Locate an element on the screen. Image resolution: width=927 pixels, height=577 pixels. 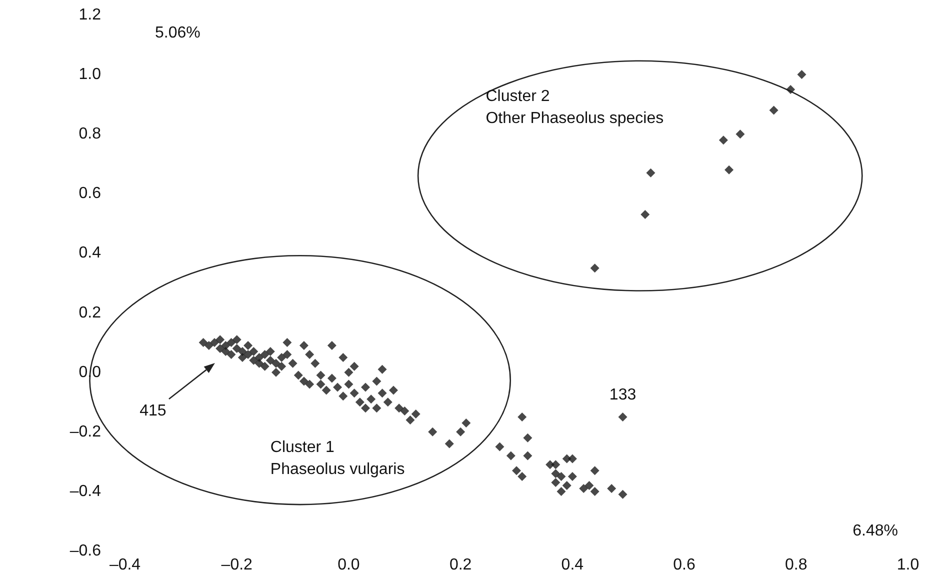
x-tick-label: –0.2 is located at coordinates (237, 565).